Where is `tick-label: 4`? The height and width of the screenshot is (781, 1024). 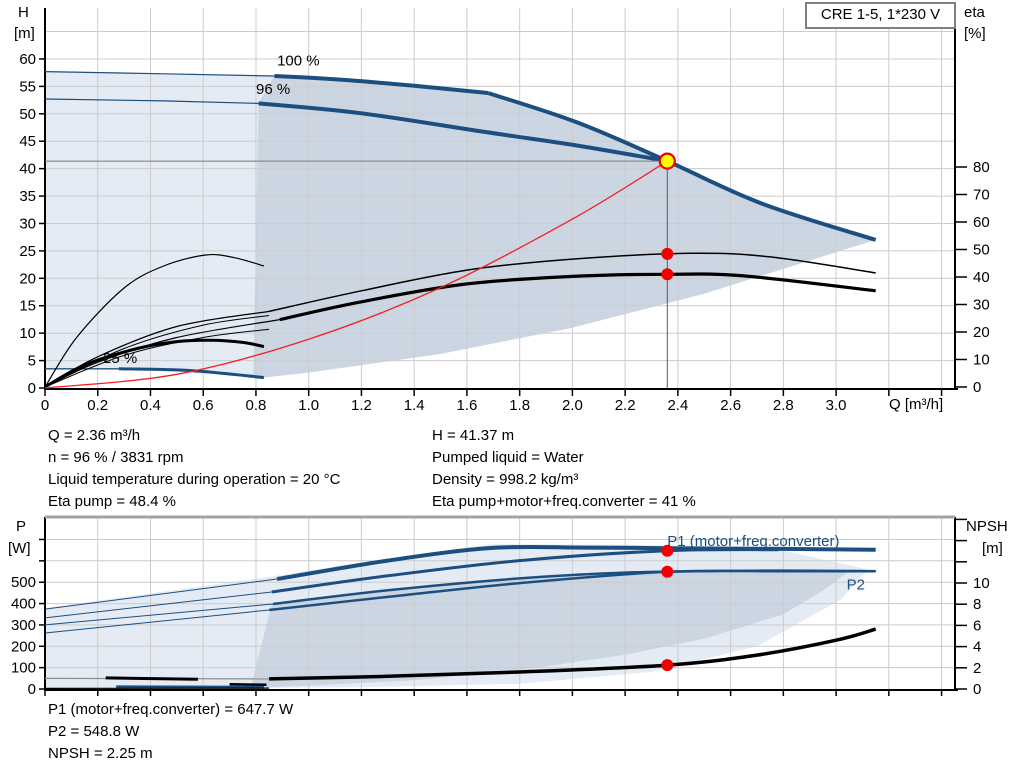
tick-label: 4 is located at coordinates (977, 647).